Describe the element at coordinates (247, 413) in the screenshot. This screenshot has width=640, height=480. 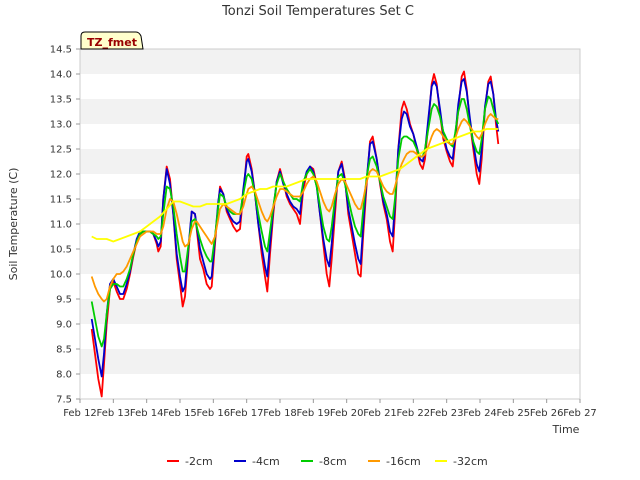
I see `x-tick-label: Feb 17` at that location.